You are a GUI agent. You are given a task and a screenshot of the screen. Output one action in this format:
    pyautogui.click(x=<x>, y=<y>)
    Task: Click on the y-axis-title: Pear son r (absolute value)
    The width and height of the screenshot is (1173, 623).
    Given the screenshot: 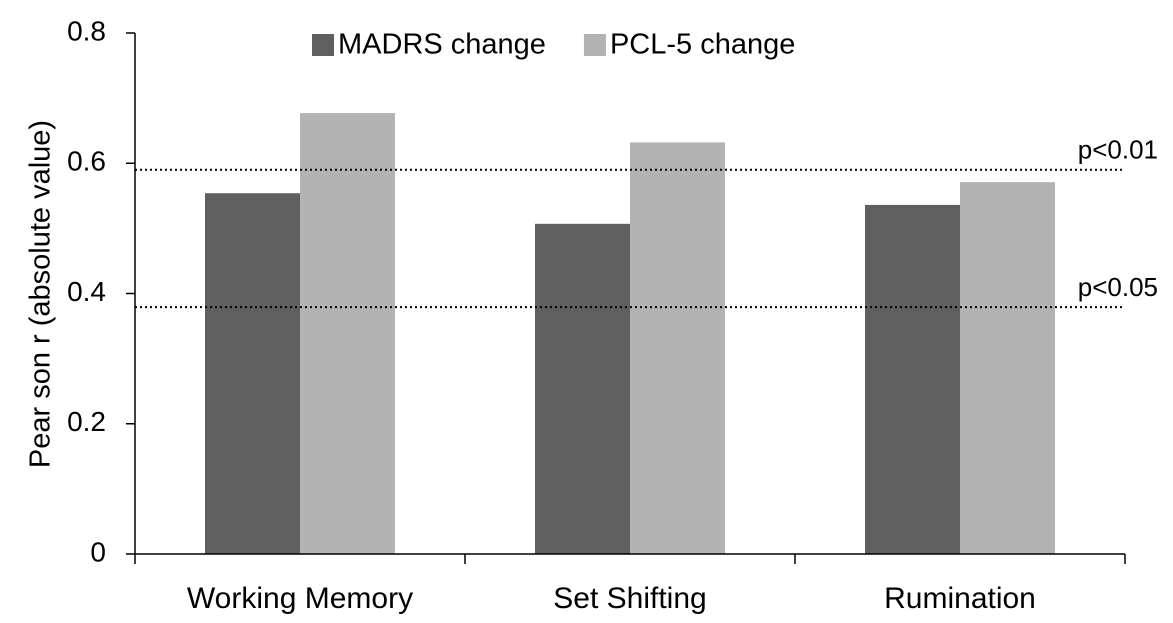 What is the action you would take?
    pyautogui.click(x=41, y=294)
    